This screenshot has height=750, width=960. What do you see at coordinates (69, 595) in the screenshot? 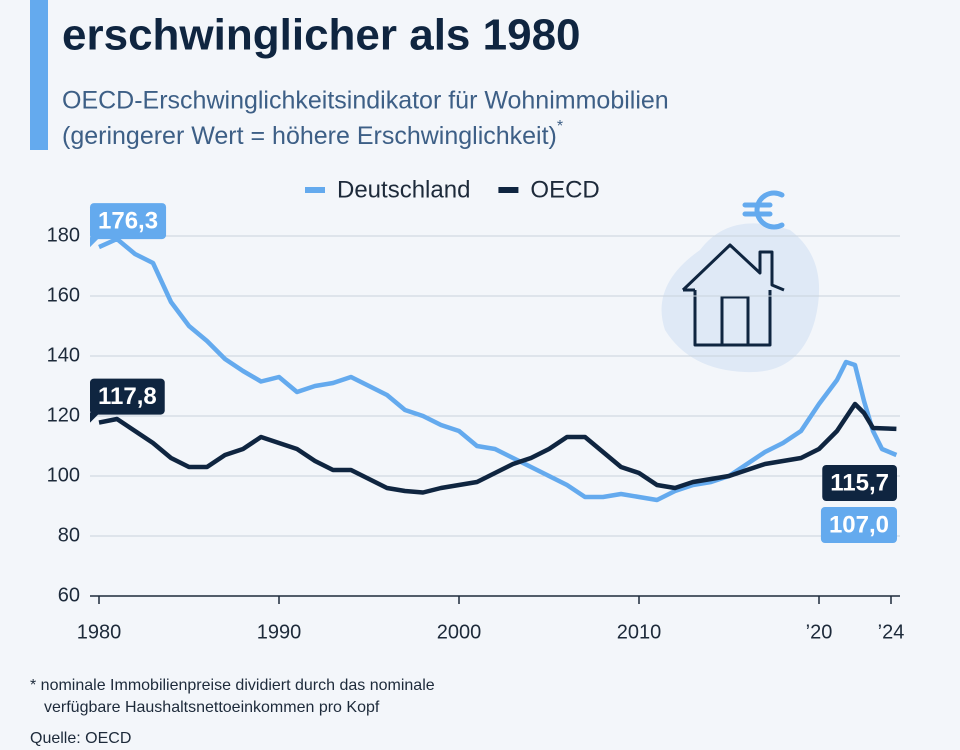
I see `y-tick-label: 60` at bounding box center [69, 595].